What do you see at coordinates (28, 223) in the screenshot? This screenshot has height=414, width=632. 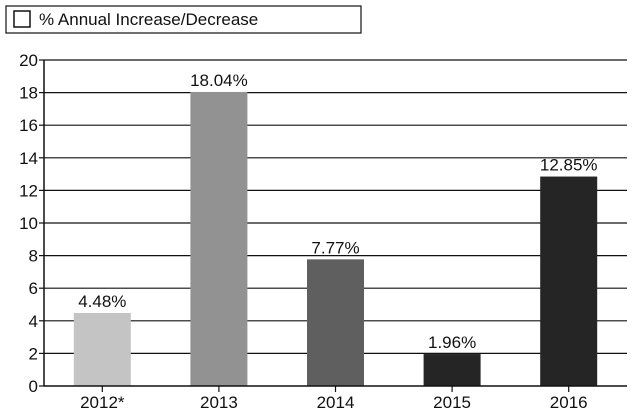 I see `y-tick-label: 10` at bounding box center [28, 223].